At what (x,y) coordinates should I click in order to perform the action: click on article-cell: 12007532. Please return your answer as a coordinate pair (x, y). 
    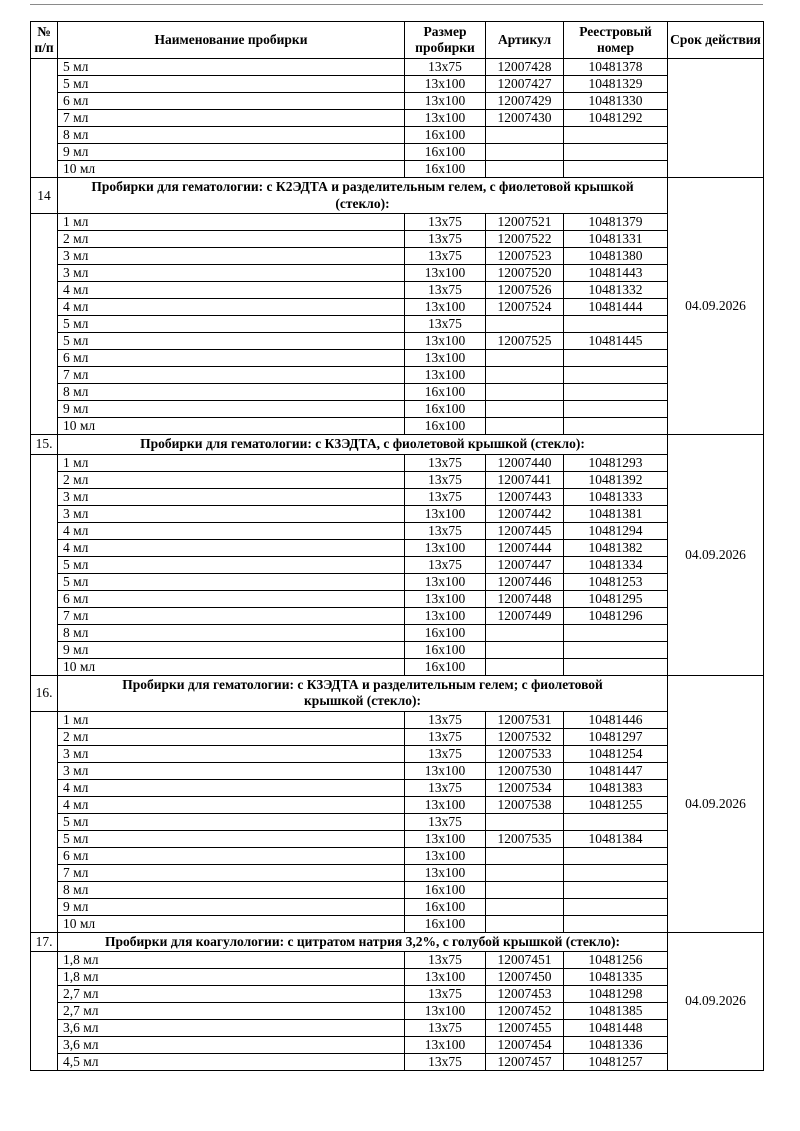
    Looking at the image, I should click on (524, 736).